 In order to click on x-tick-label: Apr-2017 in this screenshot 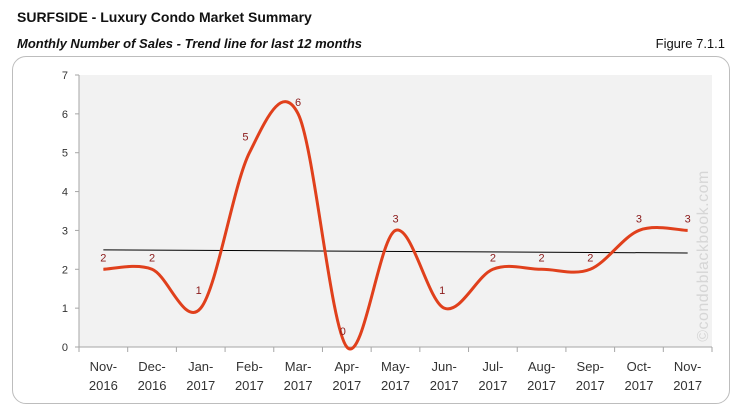, I will do `click(346, 376)`.